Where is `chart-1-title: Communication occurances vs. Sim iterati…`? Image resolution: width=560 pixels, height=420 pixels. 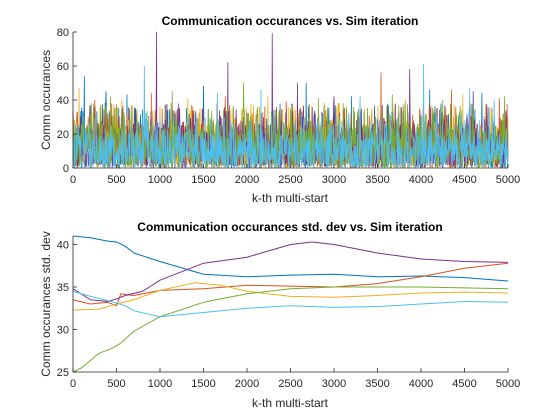
chart-1-title: Communication occurances vs. Sim iterati… is located at coordinates (290, 21).